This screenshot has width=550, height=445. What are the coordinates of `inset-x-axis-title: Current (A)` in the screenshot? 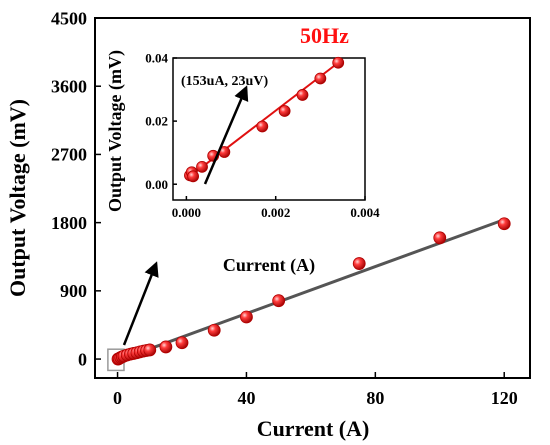 It's located at (269, 265).